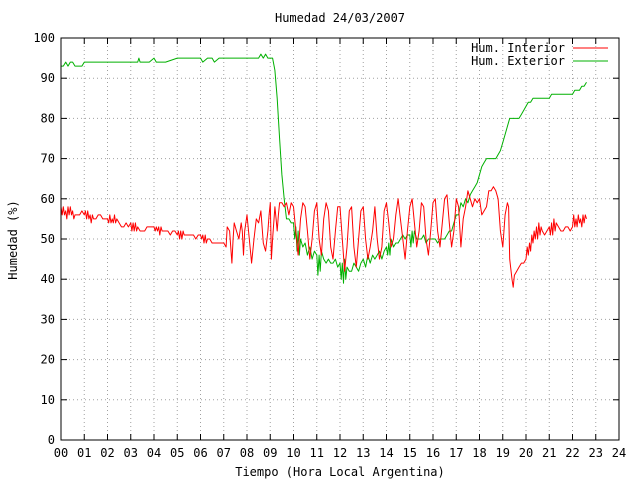 The image size is (640, 480). Describe the element at coordinates (518, 61) in the screenshot. I see `legend-label-exterior: Hum. Exterior` at that location.